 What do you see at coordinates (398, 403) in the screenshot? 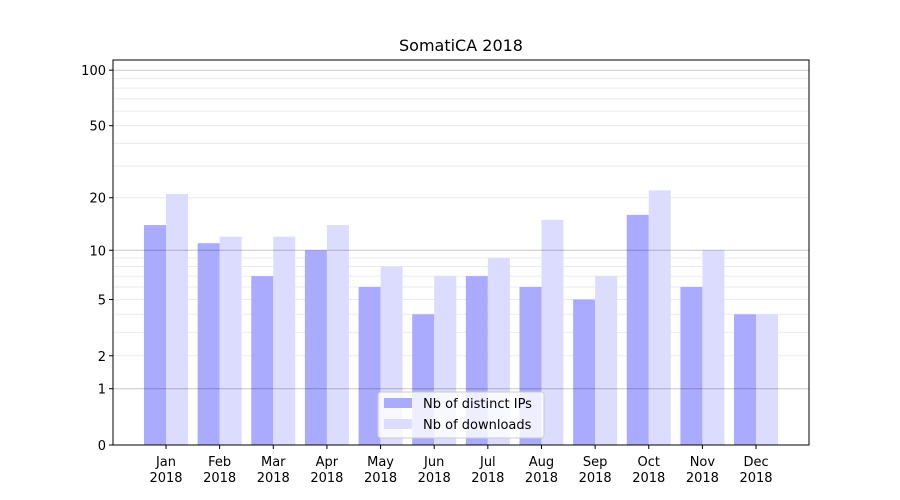
I see `legend-swatch-distinct-ips` at bounding box center [398, 403].